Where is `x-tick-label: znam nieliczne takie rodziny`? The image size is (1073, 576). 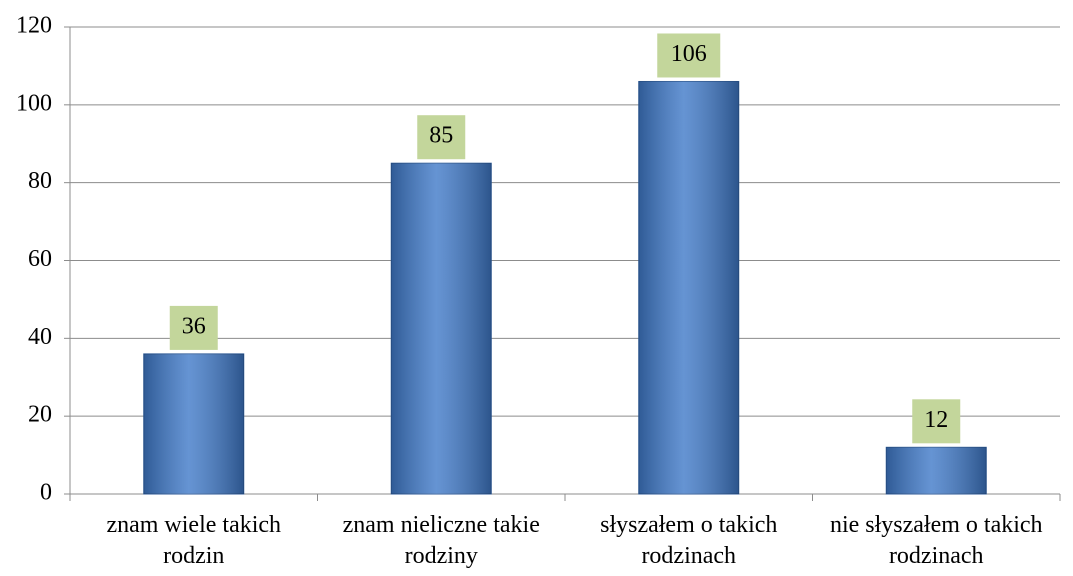
x-tick-label: znam nieliczne takie rodziny is located at coordinates (441, 540).